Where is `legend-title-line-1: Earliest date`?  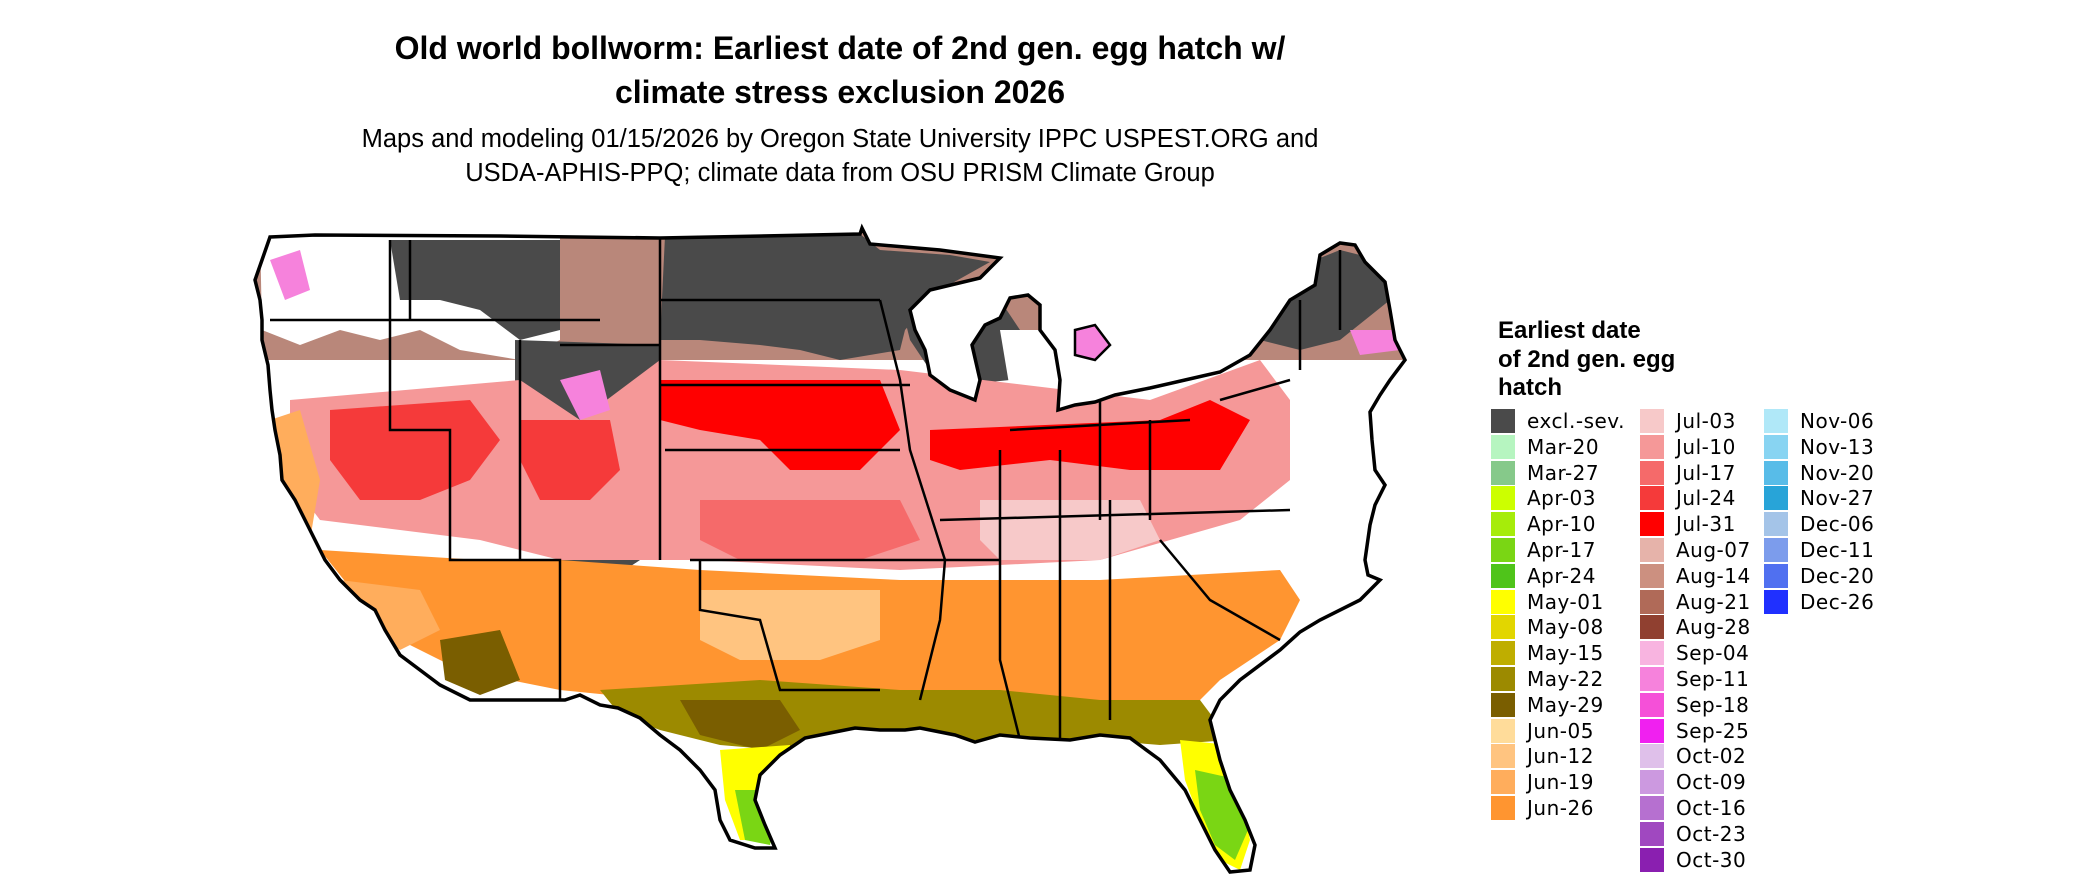 legend-title-line-1: Earliest date is located at coordinates (1569, 330).